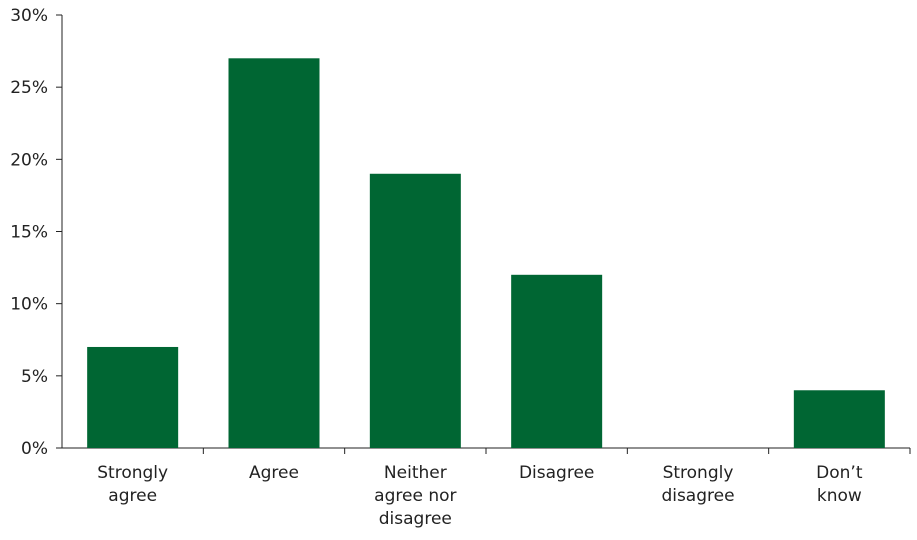 This screenshot has width=917, height=540. What do you see at coordinates (132, 496) in the screenshot?
I see `x-tick-label-line: agree` at bounding box center [132, 496].